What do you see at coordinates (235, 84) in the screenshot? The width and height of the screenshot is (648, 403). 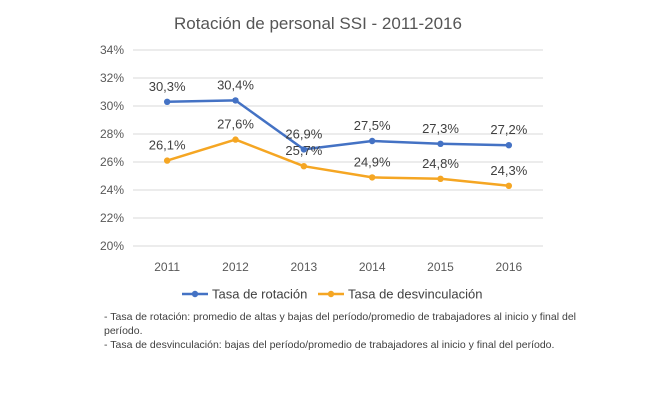 I see `data-label: 30,4%` at bounding box center [235, 84].